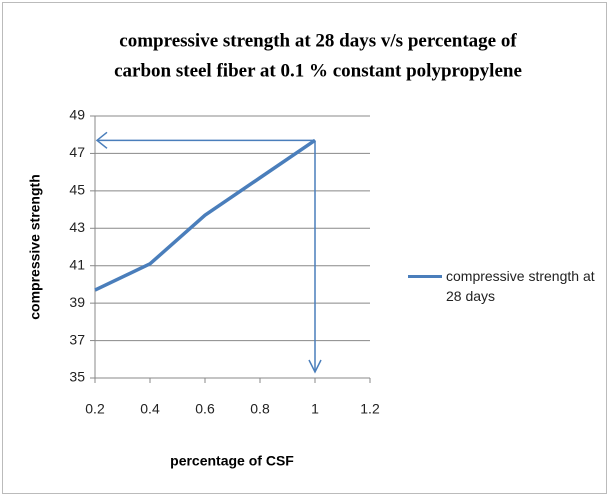  What do you see at coordinates (77, 115) in the screenshot?
I see `y-tick-label: 49` at bounding box center [77, 115].